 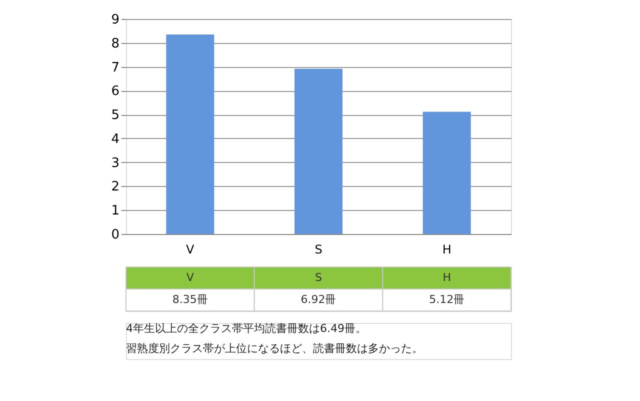 I want to click on text: 4年生以上の全クラス帯平均読書冊数は6.49冊。, so click(x=246, y=328).